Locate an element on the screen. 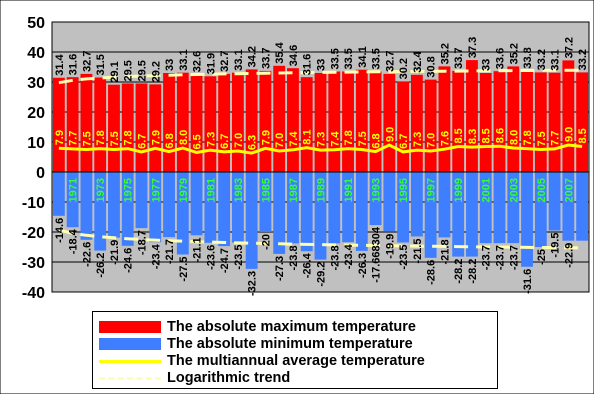 This screenshot has height=394, width=594. label-average-1983: 7.0 is located at coordinates (239, 140).